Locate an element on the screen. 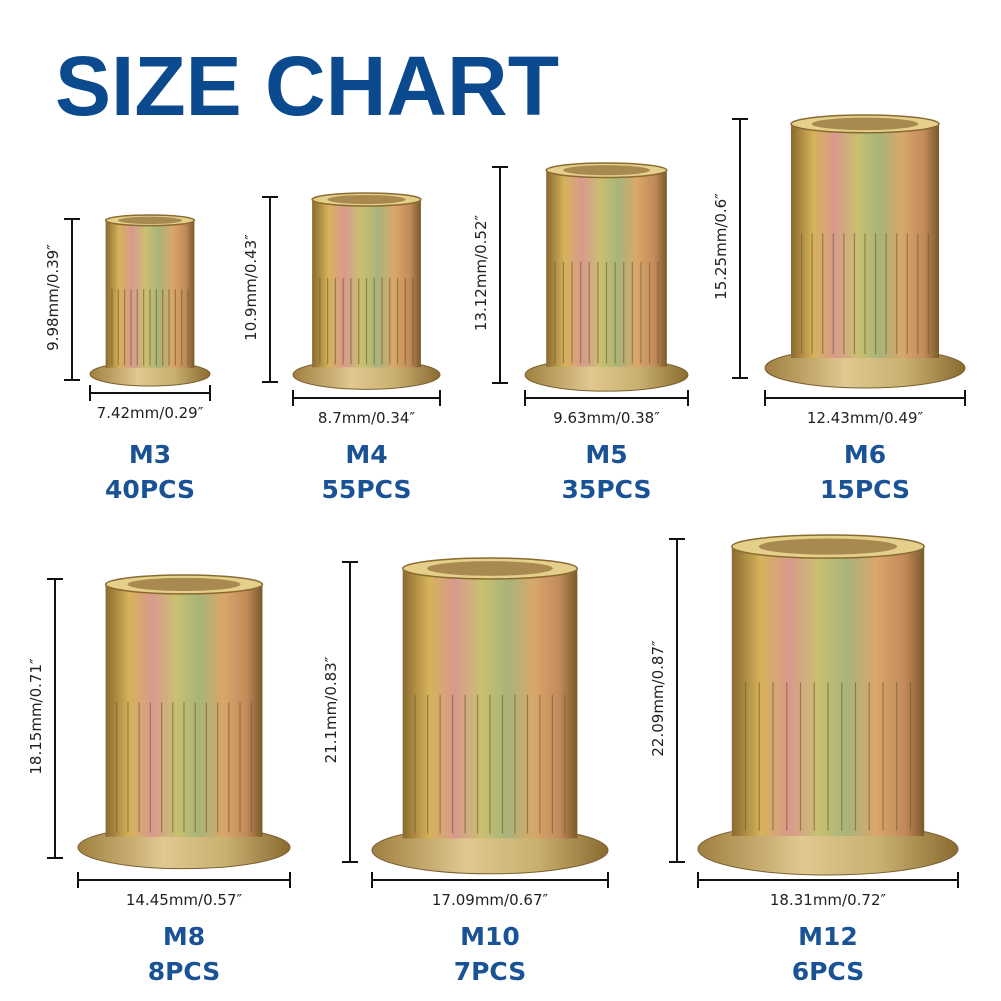  width-label: 18.31mm/0.72″ is located at coordinates (828, 900).